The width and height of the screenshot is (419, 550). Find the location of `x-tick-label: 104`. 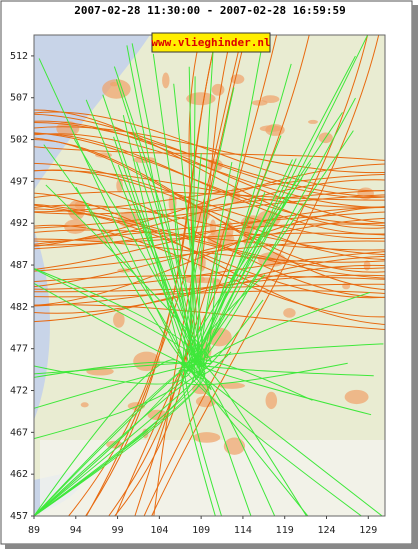

x-tick-label: 104 is located at coordinates (159, 530).